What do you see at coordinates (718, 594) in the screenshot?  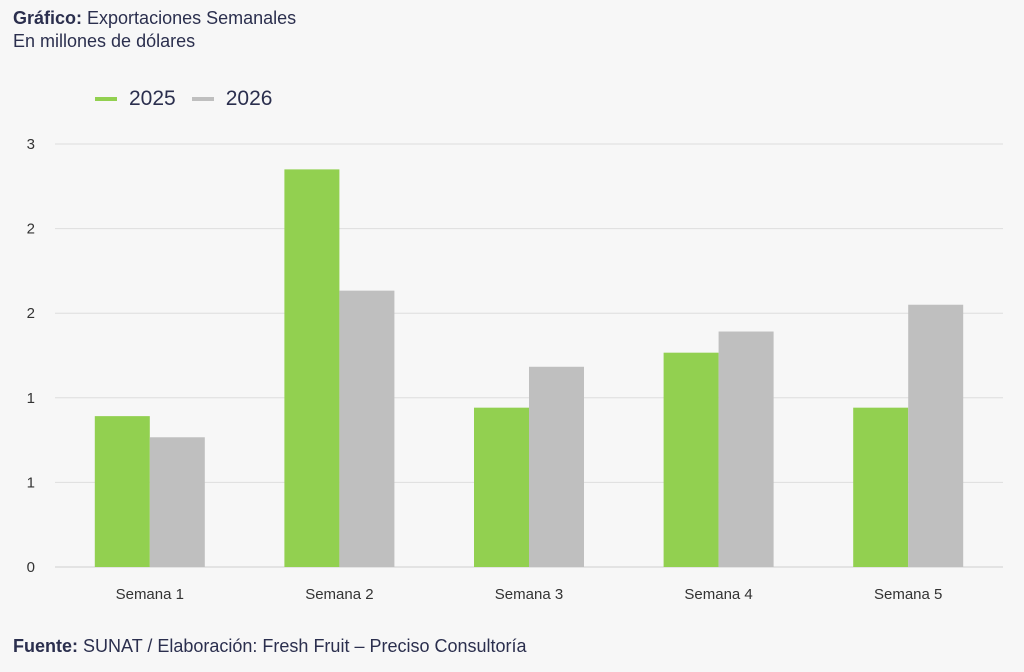 I see `x-tick-label: Semana 4` at bounding box center [718, 594].